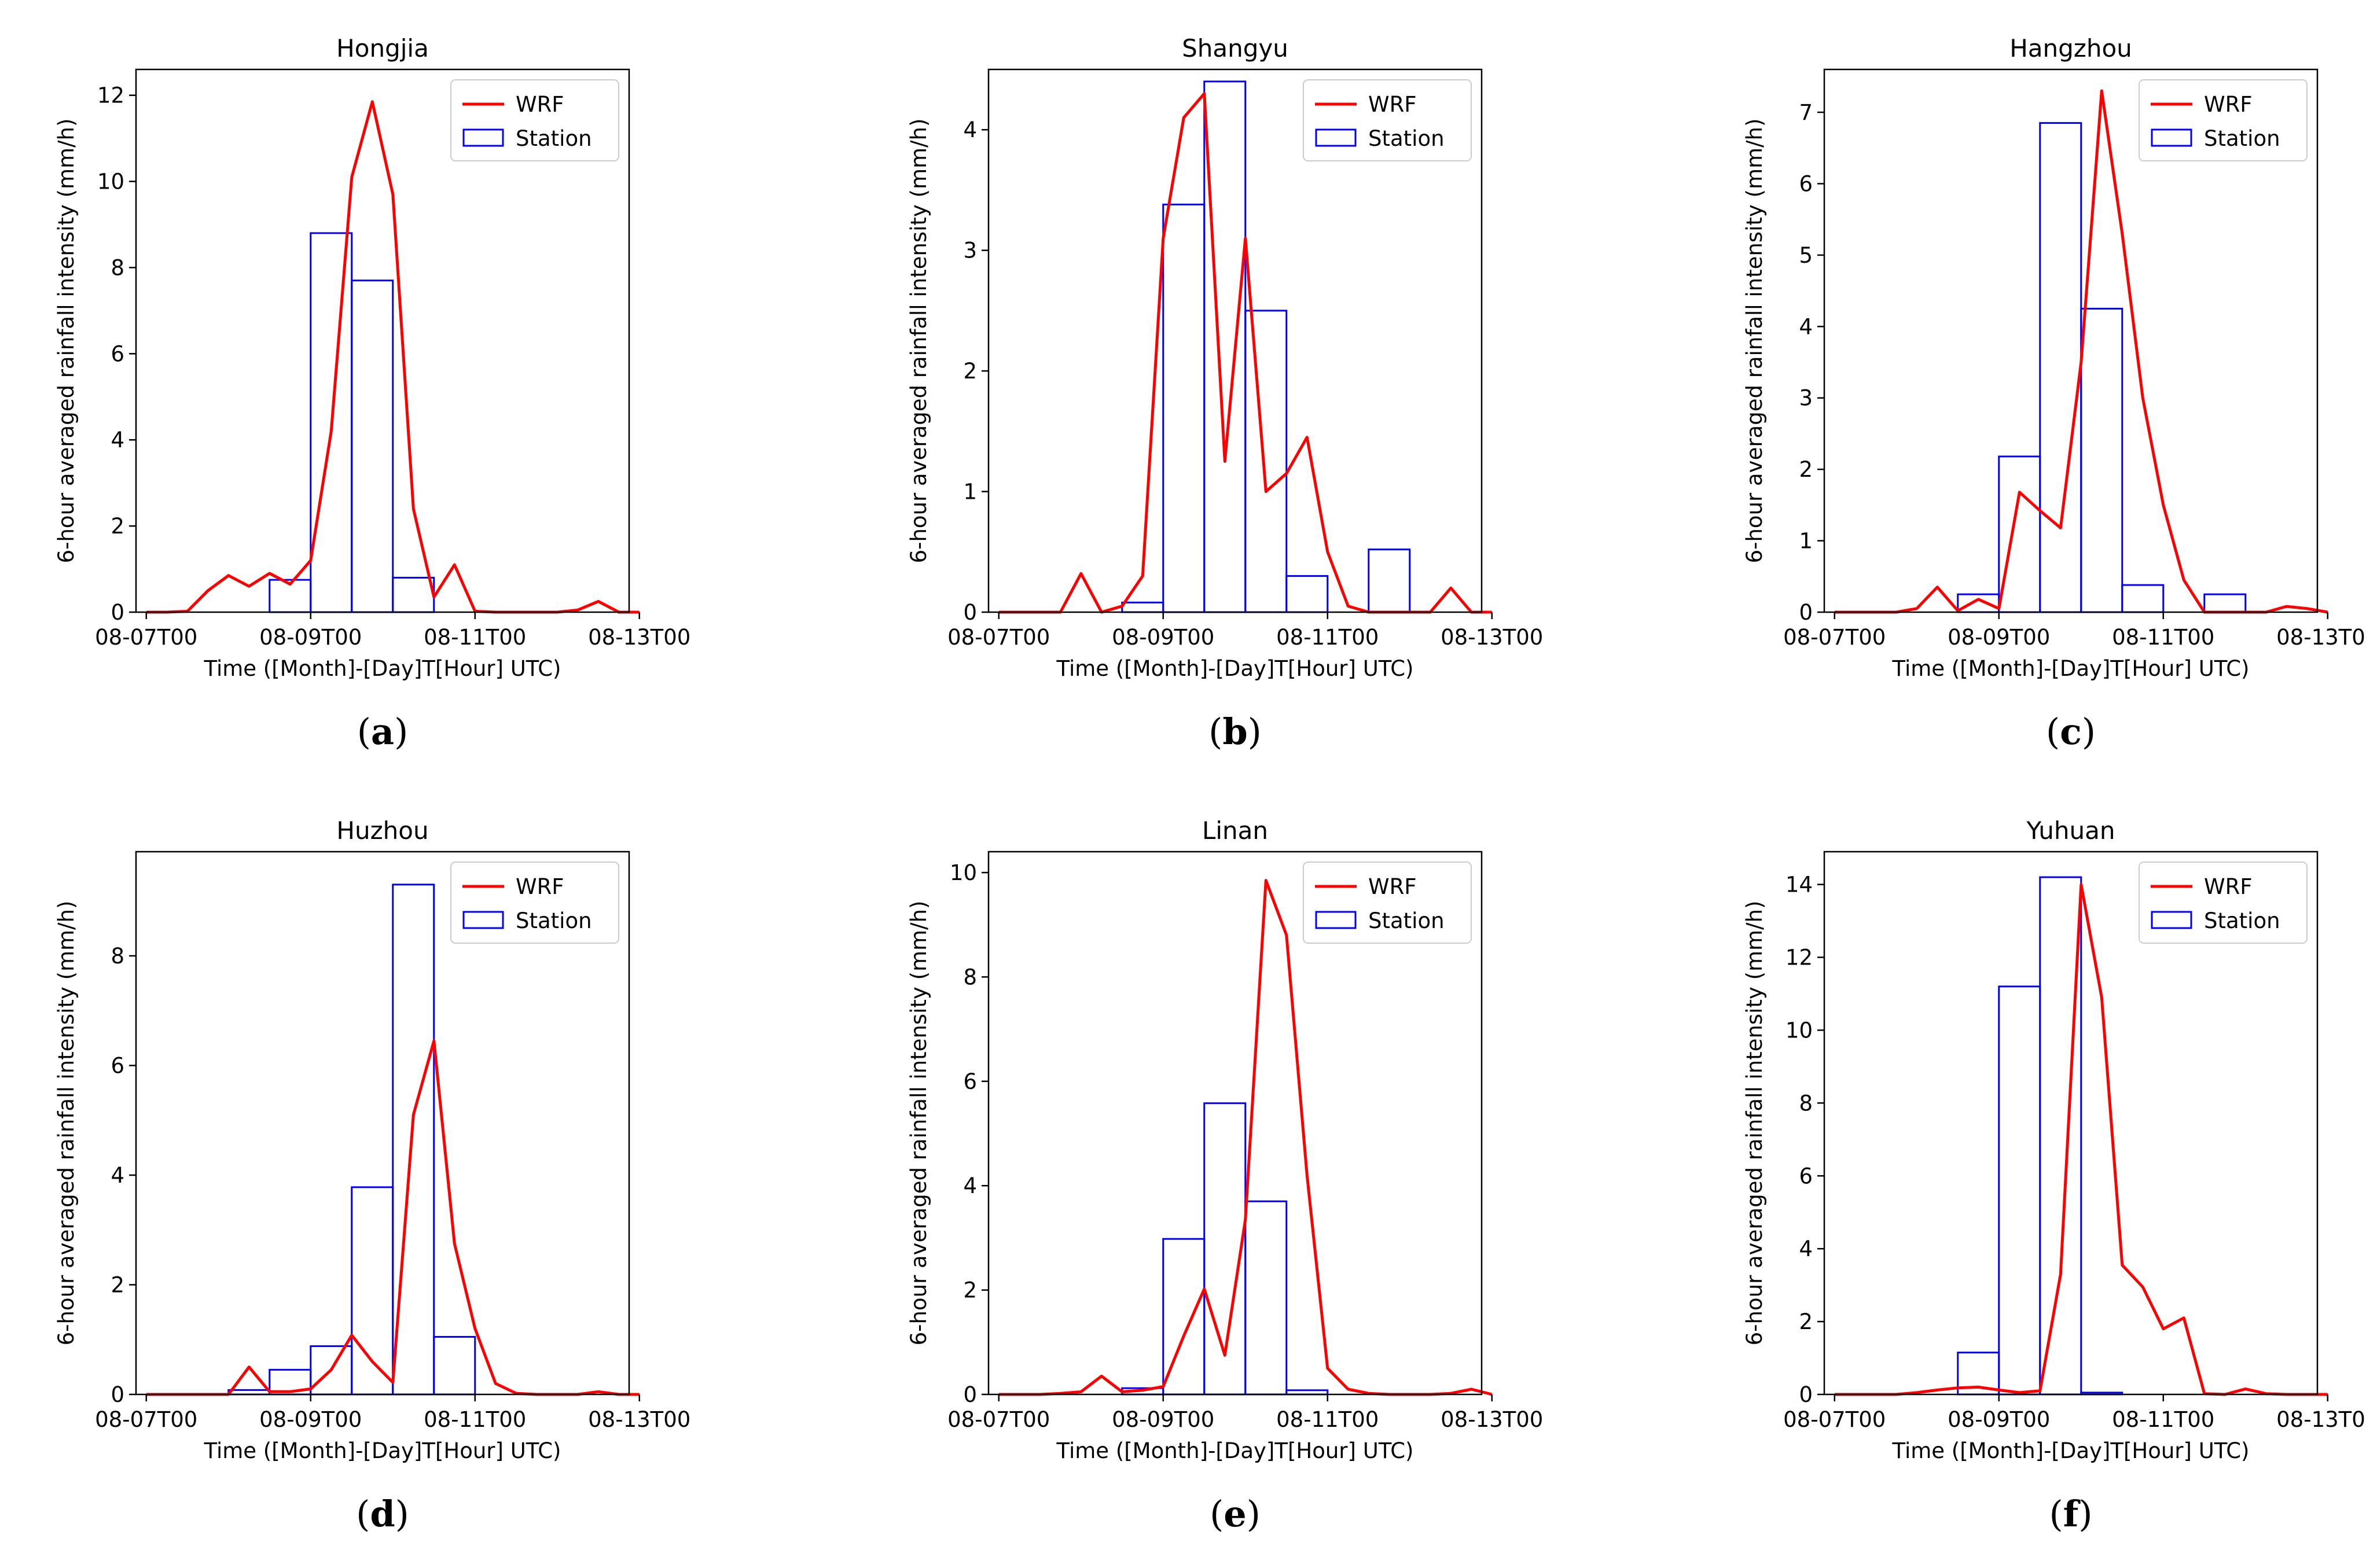  What do you see at coordinates (1235, 732) in the screenshot?
I see `caption-letter: b` at bounding box center [1235, 732].